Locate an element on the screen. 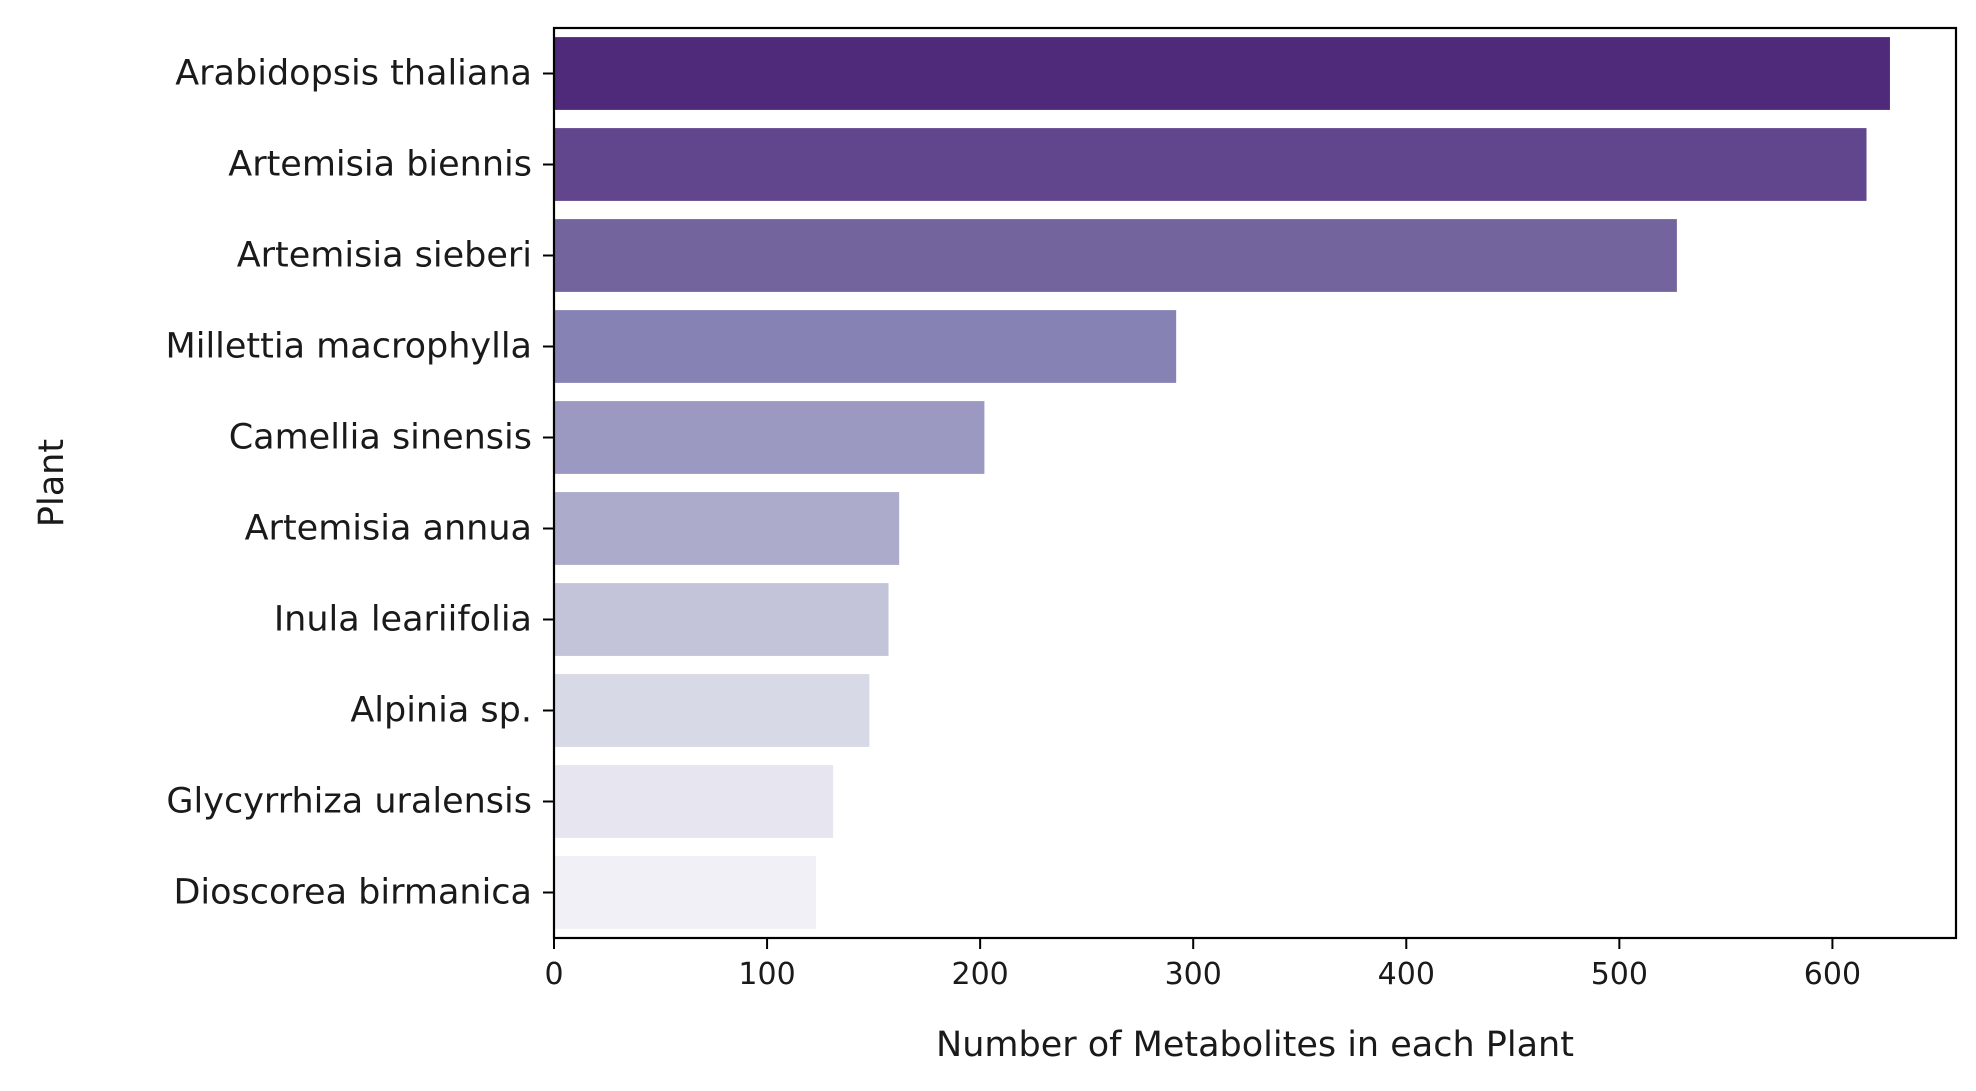 This screenshot has height=1091, width=1976. category-label: Arabidopsis thaliana is located at coordinates (353, 74).